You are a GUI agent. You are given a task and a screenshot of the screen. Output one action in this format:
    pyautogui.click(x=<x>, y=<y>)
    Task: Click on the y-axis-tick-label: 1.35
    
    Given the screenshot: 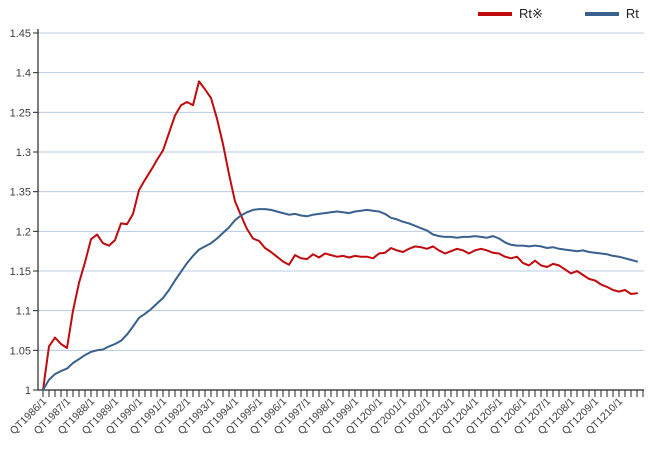 What is the action you would take?
    pyautogui.click(x=20, y=193)
    